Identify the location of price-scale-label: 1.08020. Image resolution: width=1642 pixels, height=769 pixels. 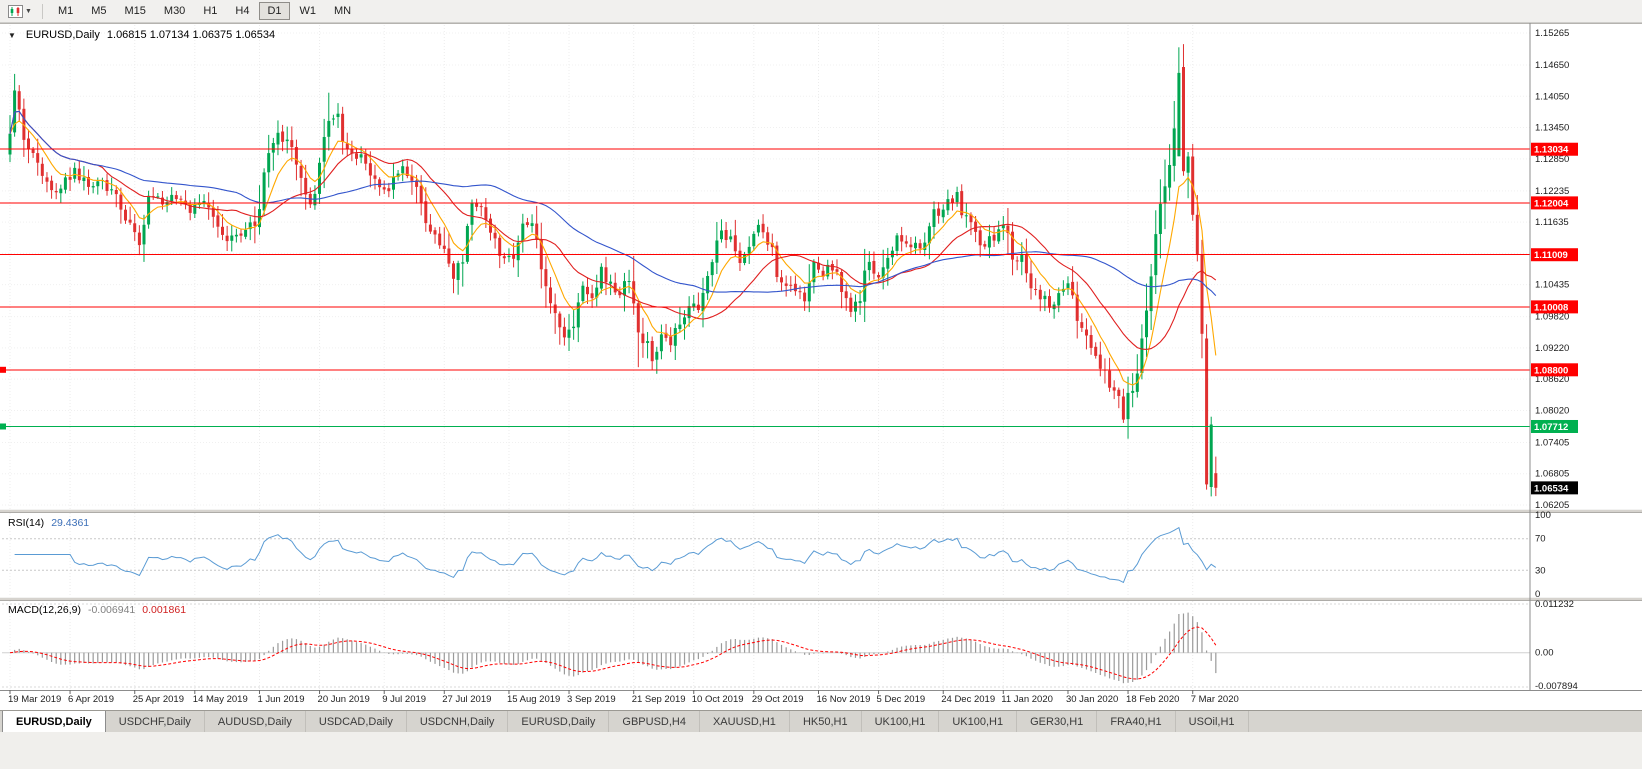
(1552, 410).